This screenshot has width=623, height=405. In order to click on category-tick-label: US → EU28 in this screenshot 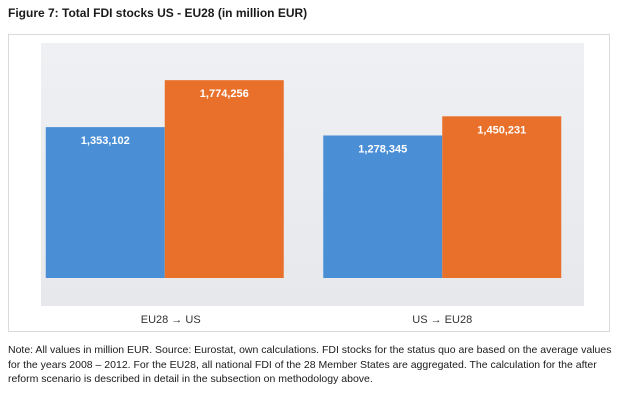, I will do `click(442, 320)`.